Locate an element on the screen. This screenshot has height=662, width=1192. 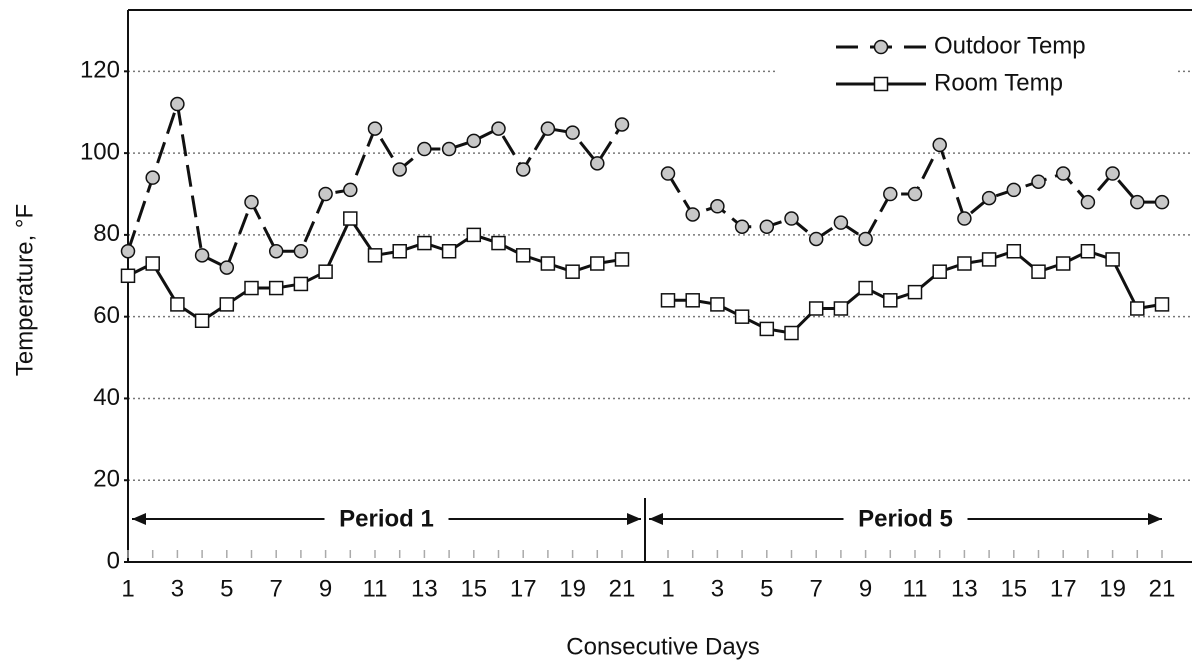
legend-label: Room Temp is located at coordinates (998, 82).